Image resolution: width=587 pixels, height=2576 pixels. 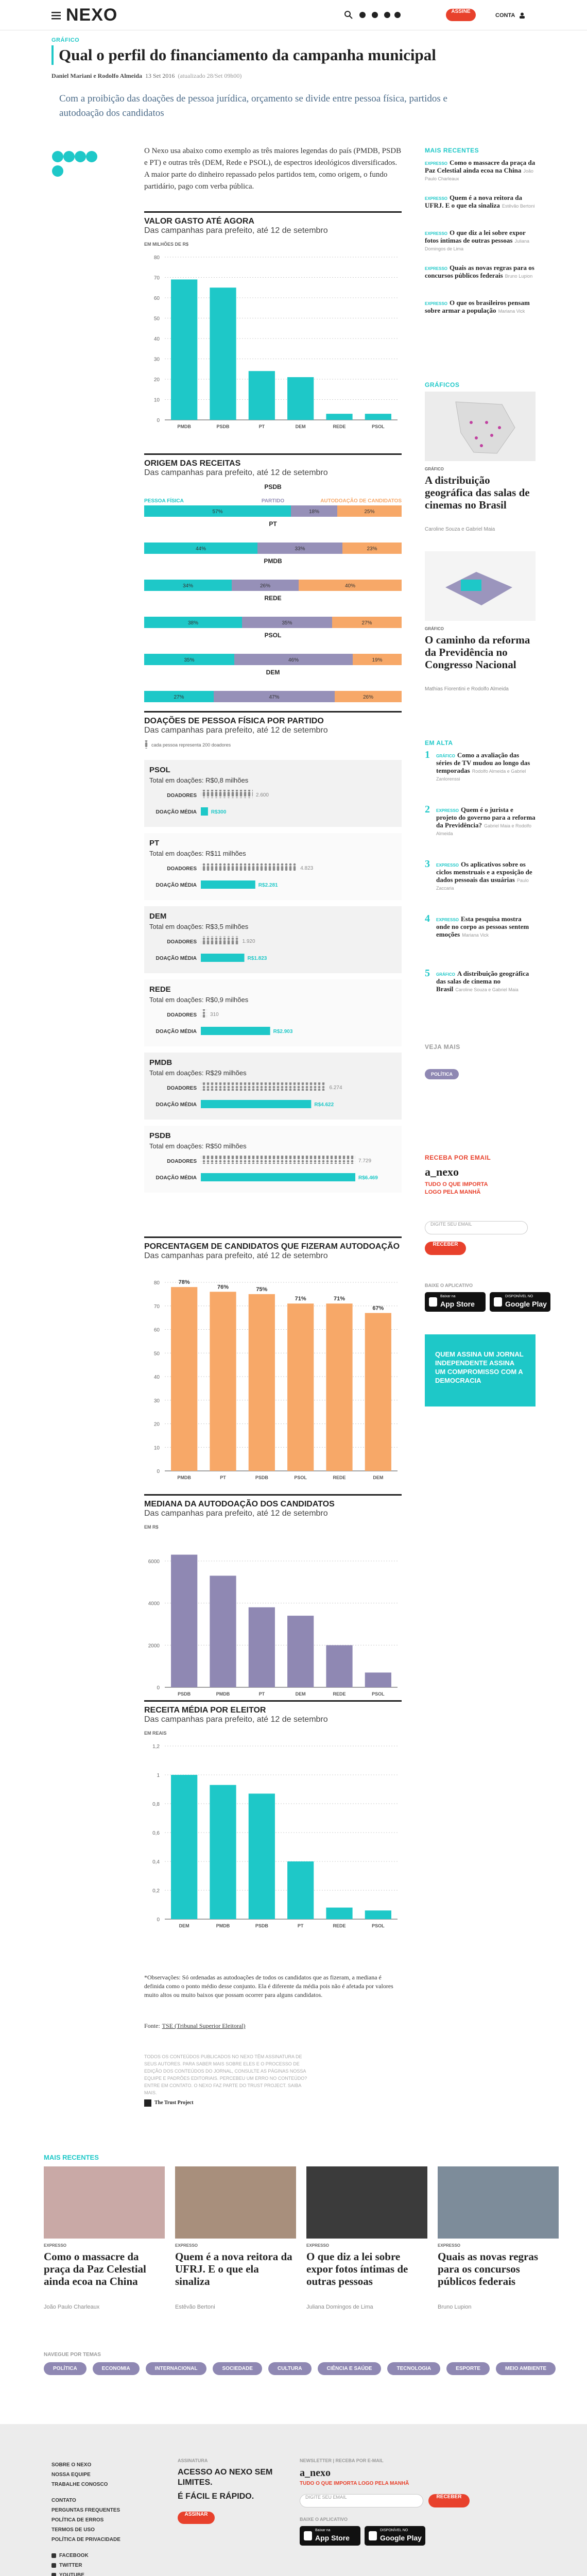 I want to click on y-tick-label: 1, so click(x=158, y=1775).